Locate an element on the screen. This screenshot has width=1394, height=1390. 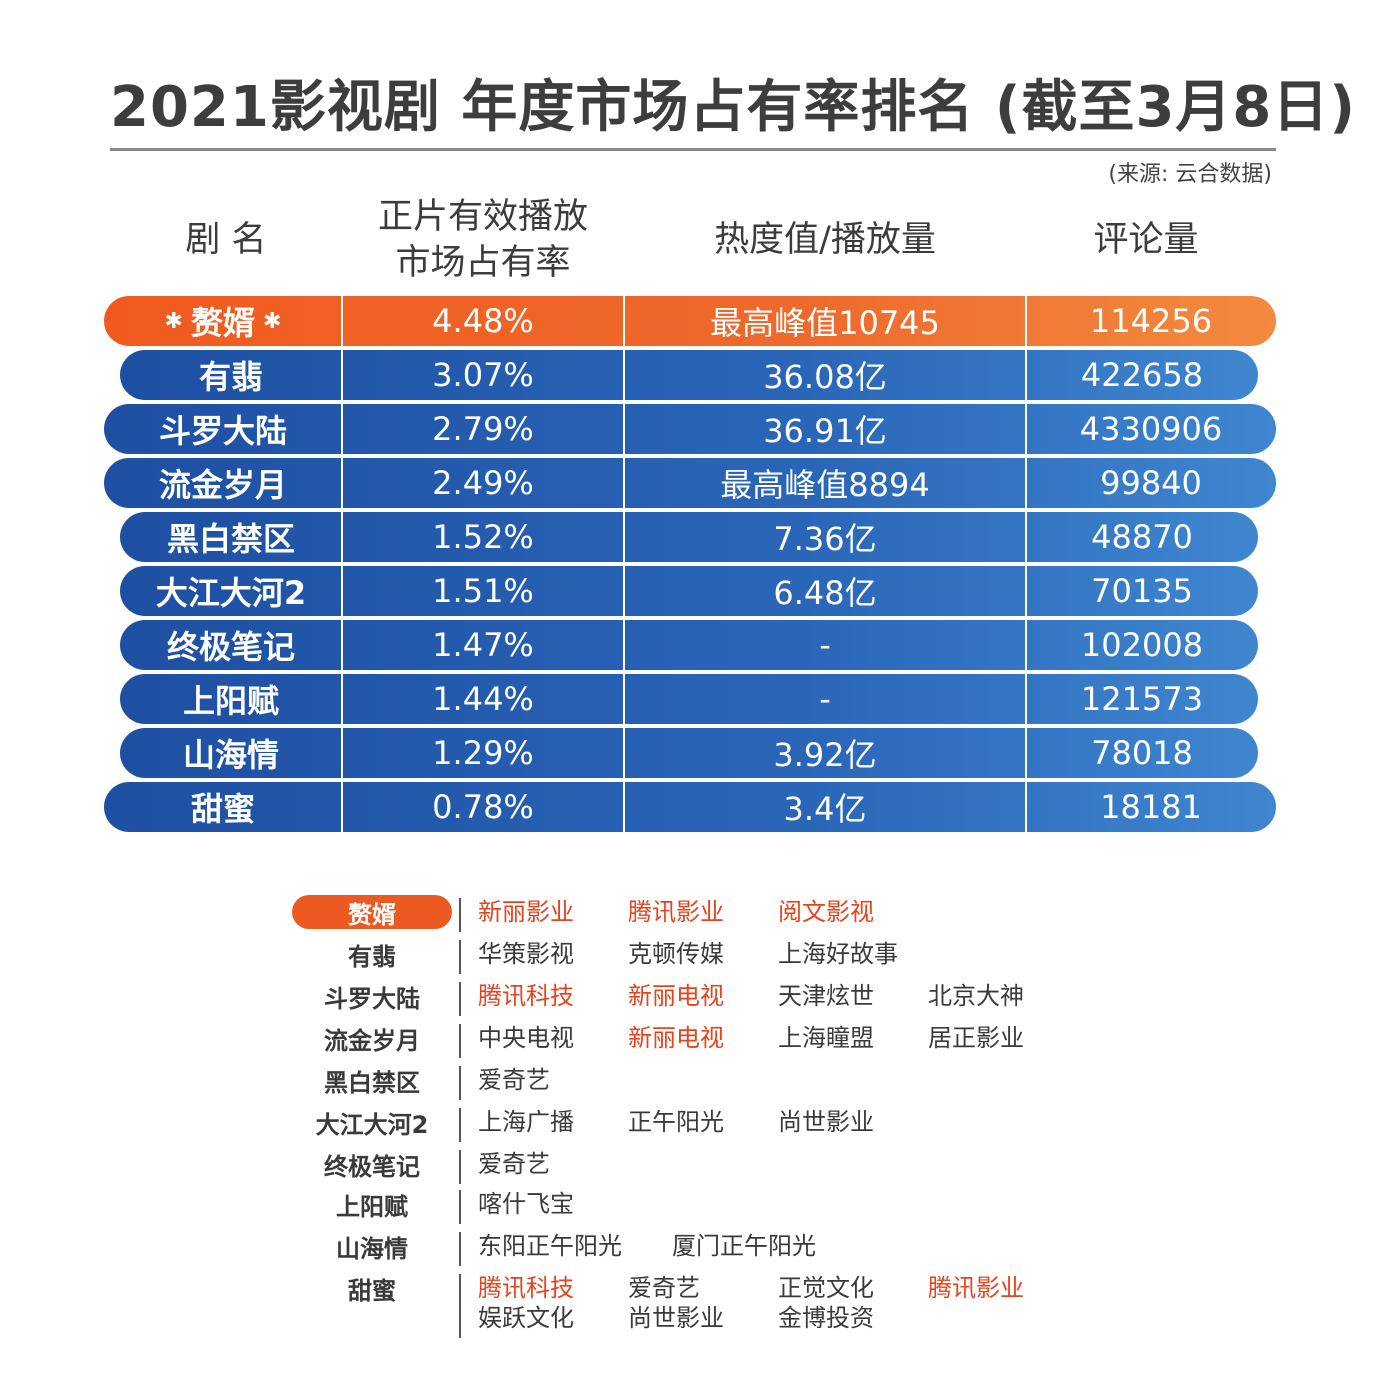
producer-drama-name: 山海情 is located at coordinates (372, 1248).